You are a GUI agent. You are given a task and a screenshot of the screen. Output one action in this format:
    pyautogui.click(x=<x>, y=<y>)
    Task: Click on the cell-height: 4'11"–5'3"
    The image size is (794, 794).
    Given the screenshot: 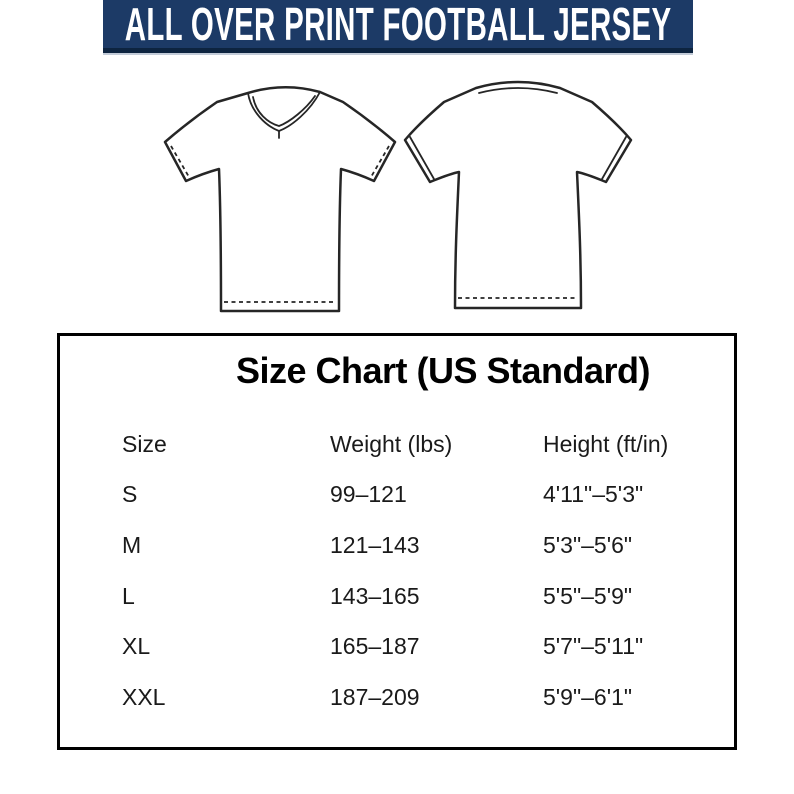 What is the action you would take?
    pyautogui.click(x=593, y=494)
    